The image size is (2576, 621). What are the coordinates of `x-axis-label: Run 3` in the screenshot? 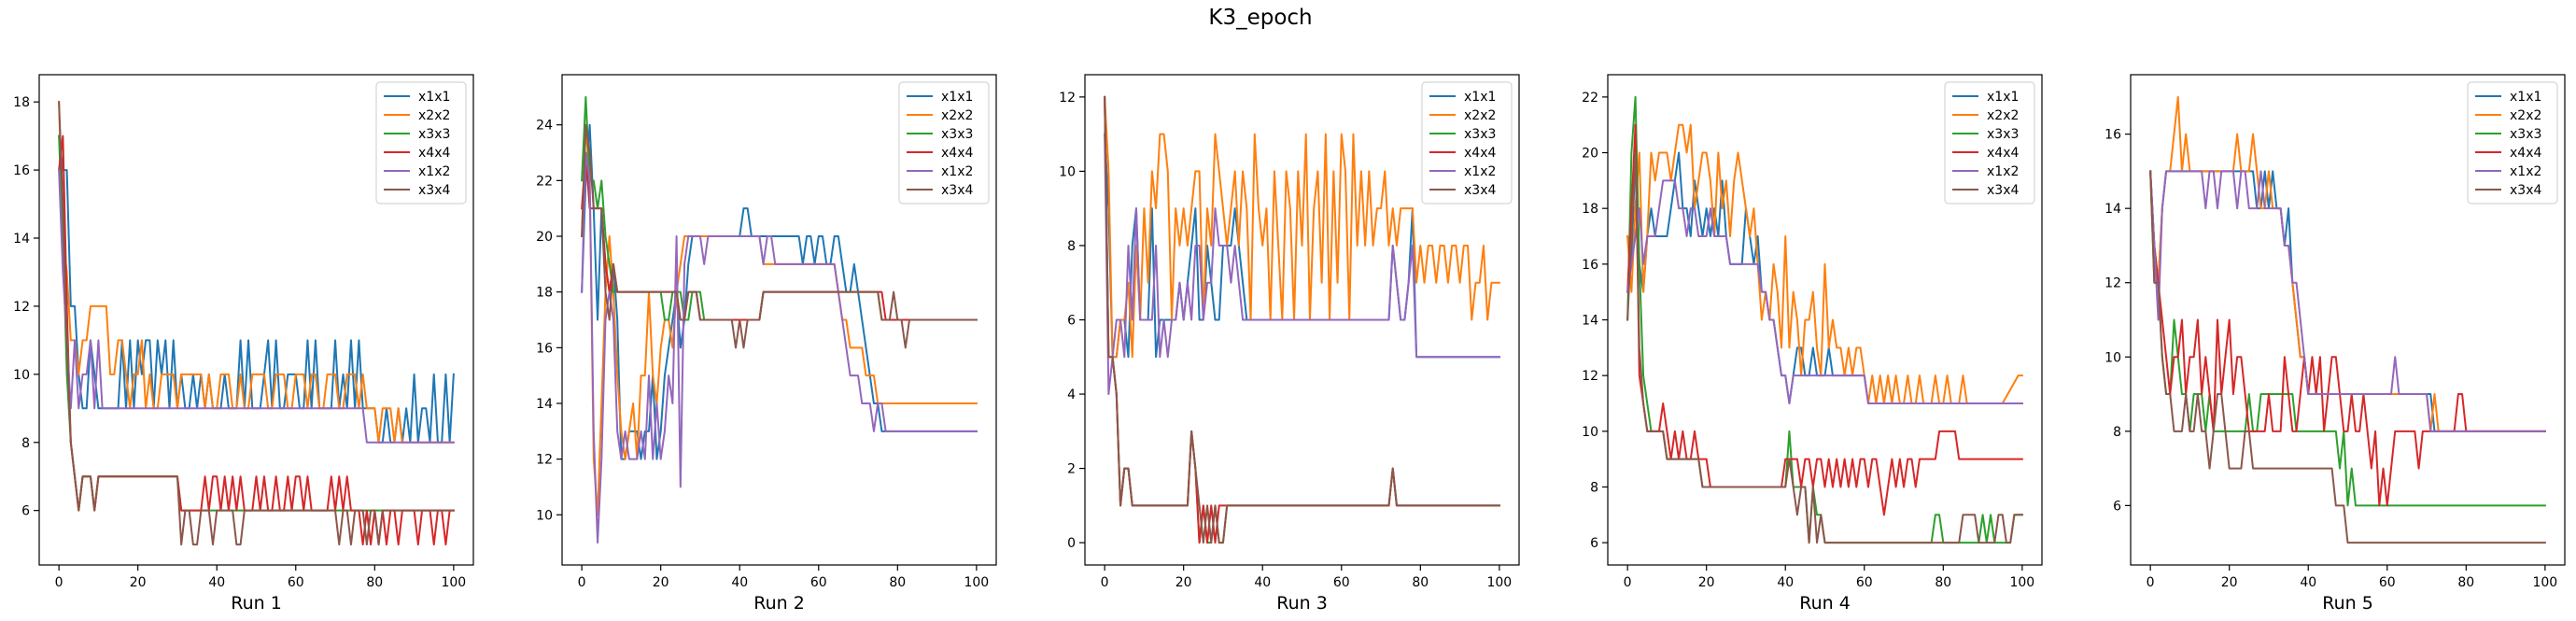 It's located at (1302, 604).